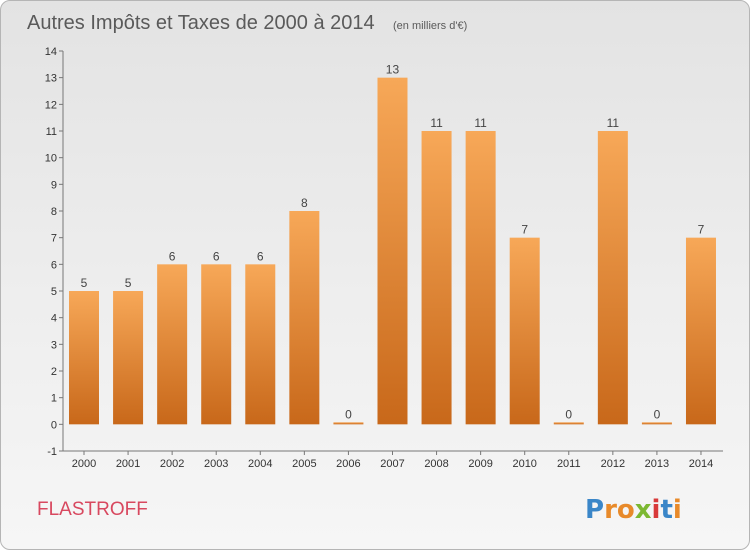 This screenshot has height=550, width=750. I want to click on data-label-2003: 6, so click(216, 256).